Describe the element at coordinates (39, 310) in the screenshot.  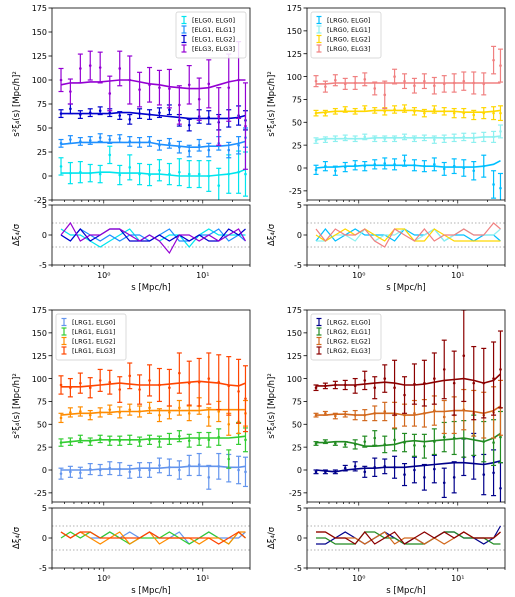
I see `y-tick-label: 175` at that location.